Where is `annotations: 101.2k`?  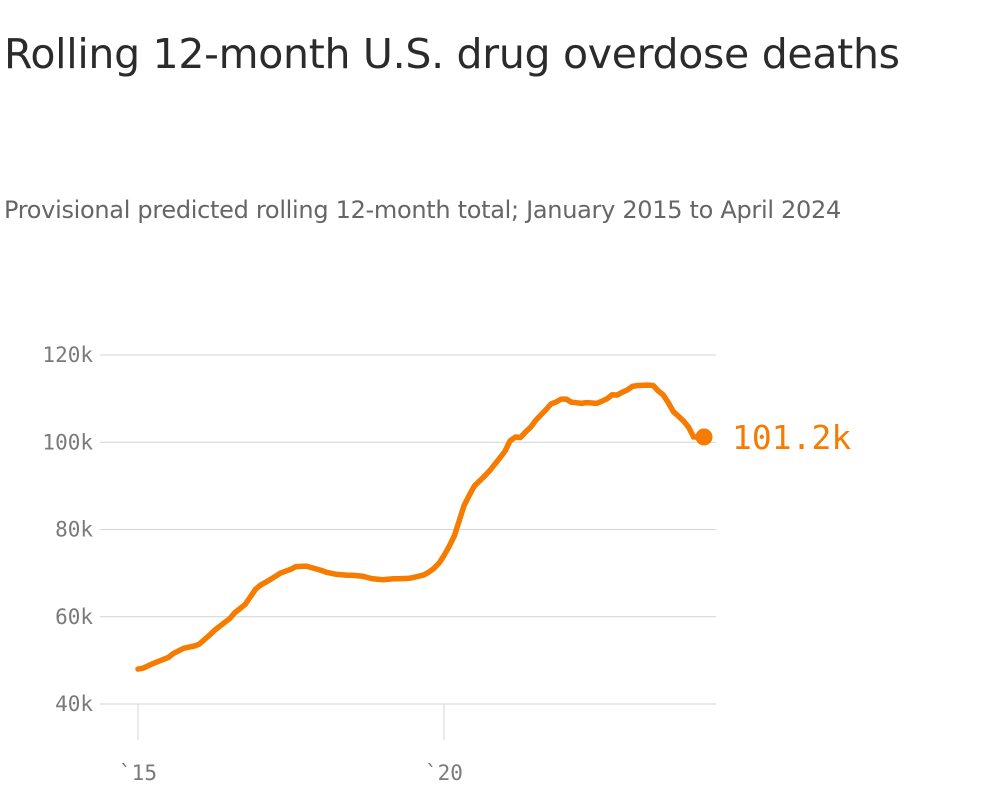 annotations: 101.2k is located at coordinates (773, 437).